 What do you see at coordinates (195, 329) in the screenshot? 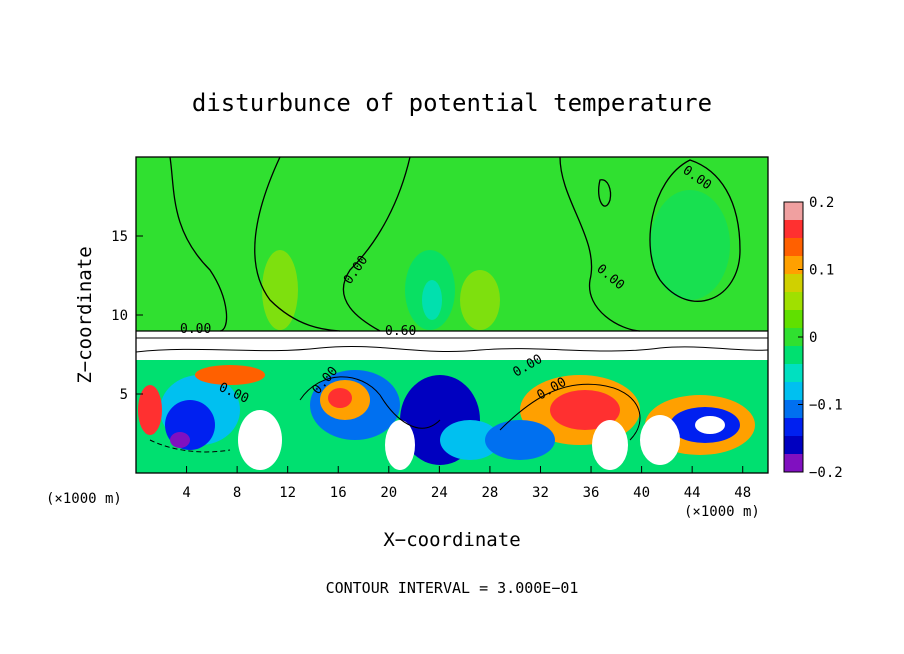
I see `contour-label: 0.00` at bounding box center [195, 329].